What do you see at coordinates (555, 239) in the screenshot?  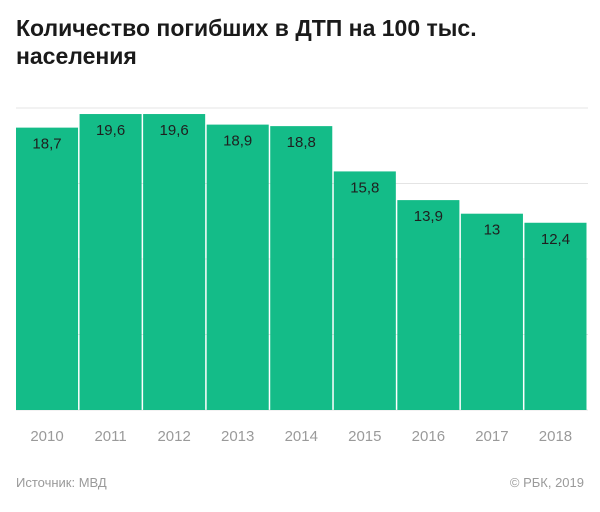 I see `bar-value-label: 12,4` at bounding box center [555, 239].